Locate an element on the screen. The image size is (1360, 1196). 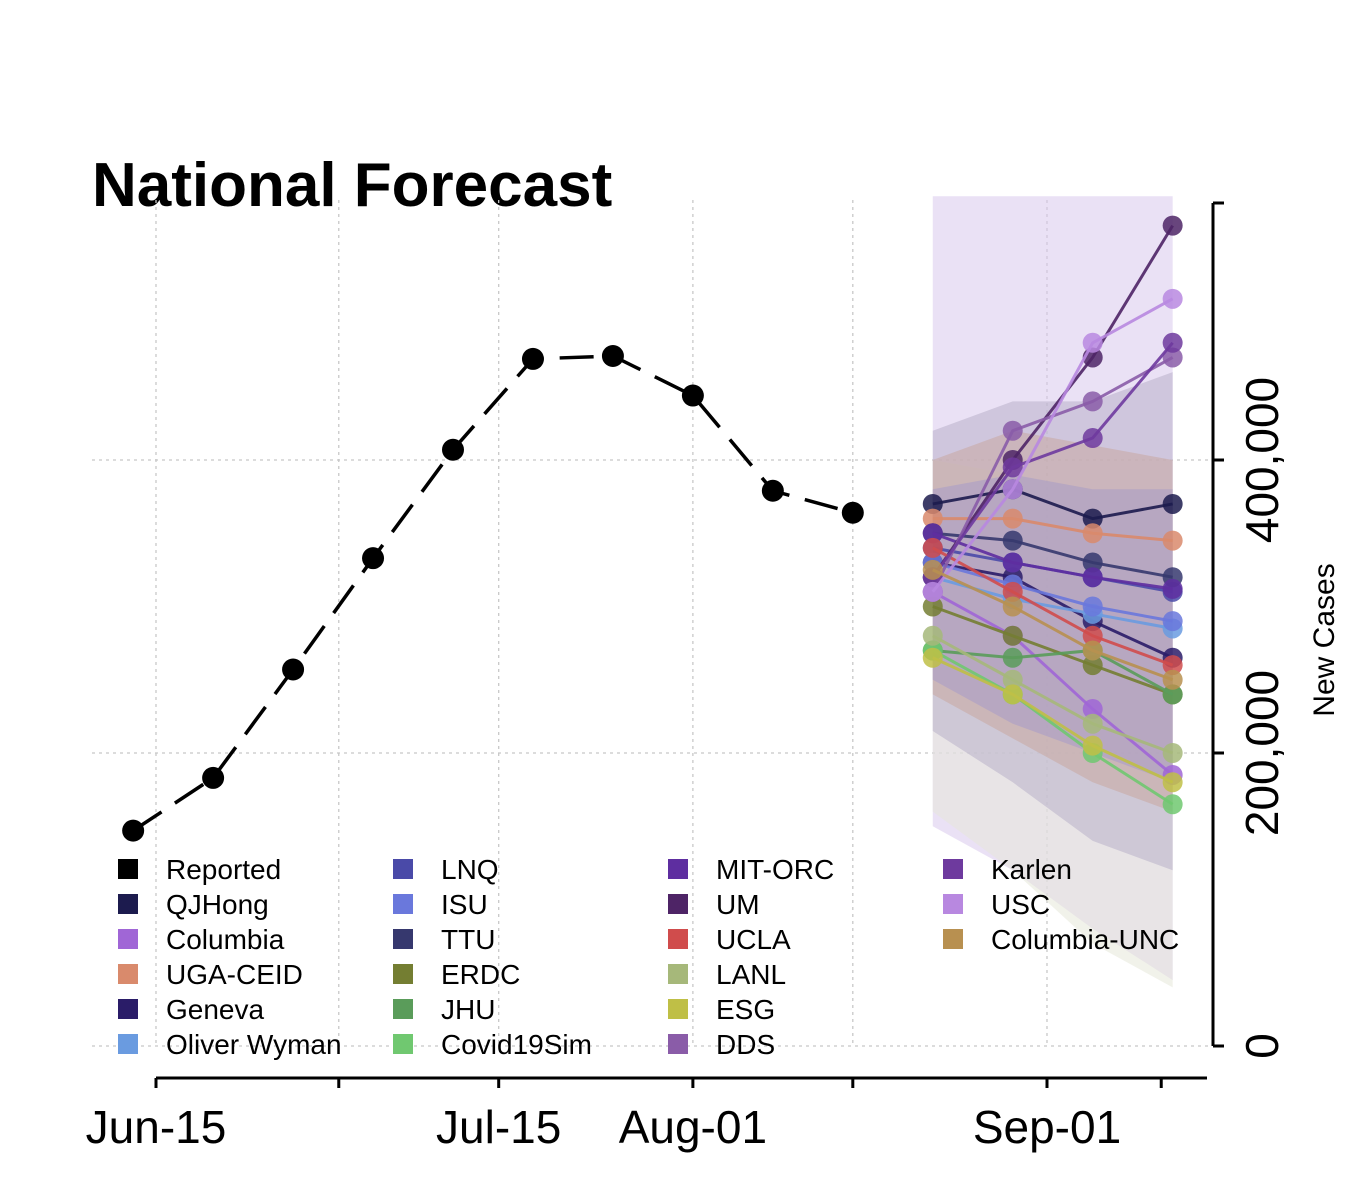
legend-label: Karlen is located at coordinates (1031, 869).